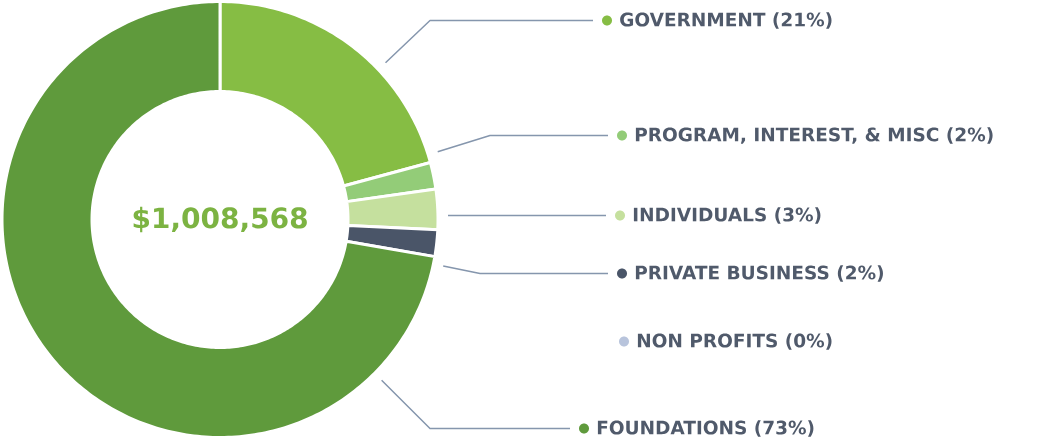 This screenshot has height=440, width=1059. I want to click on legend-label: NON PROFITS, so click(707, 340).